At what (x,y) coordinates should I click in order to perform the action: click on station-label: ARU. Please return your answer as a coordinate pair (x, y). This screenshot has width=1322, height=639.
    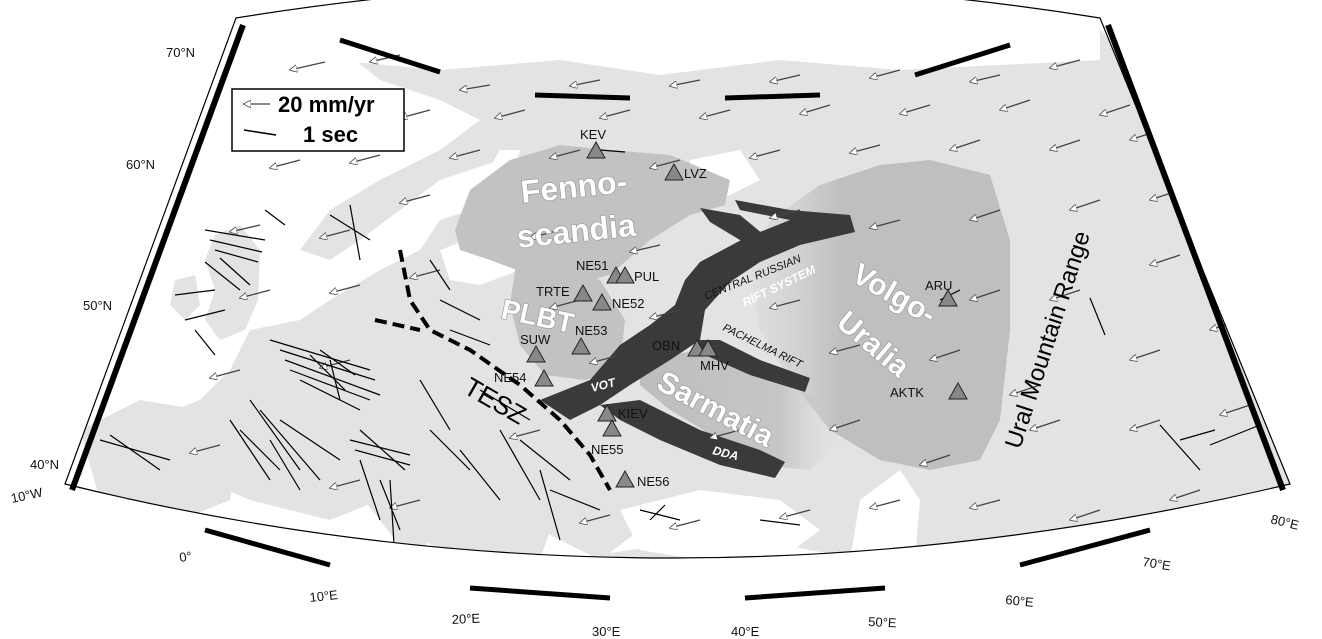
    Looking at the image, I should click on (938, 285).